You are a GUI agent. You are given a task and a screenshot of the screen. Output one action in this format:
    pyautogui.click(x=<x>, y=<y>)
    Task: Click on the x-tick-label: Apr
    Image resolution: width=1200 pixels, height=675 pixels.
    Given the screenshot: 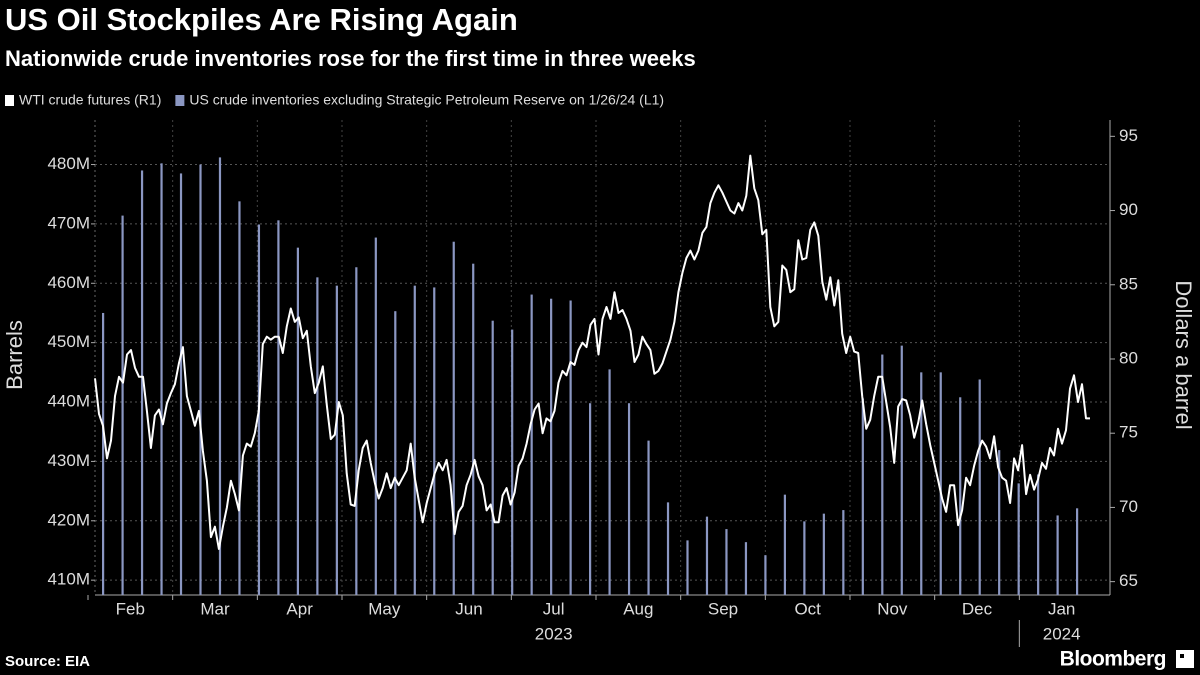 What is the action you would take?
    pyautogui.click(x=299, y=608)
    